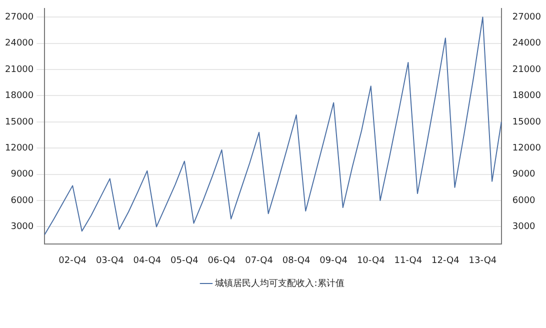 The width and height of the screenshot is (546, 328). I want to click on x-tick-label: 06-Q4, so click(222, 261).